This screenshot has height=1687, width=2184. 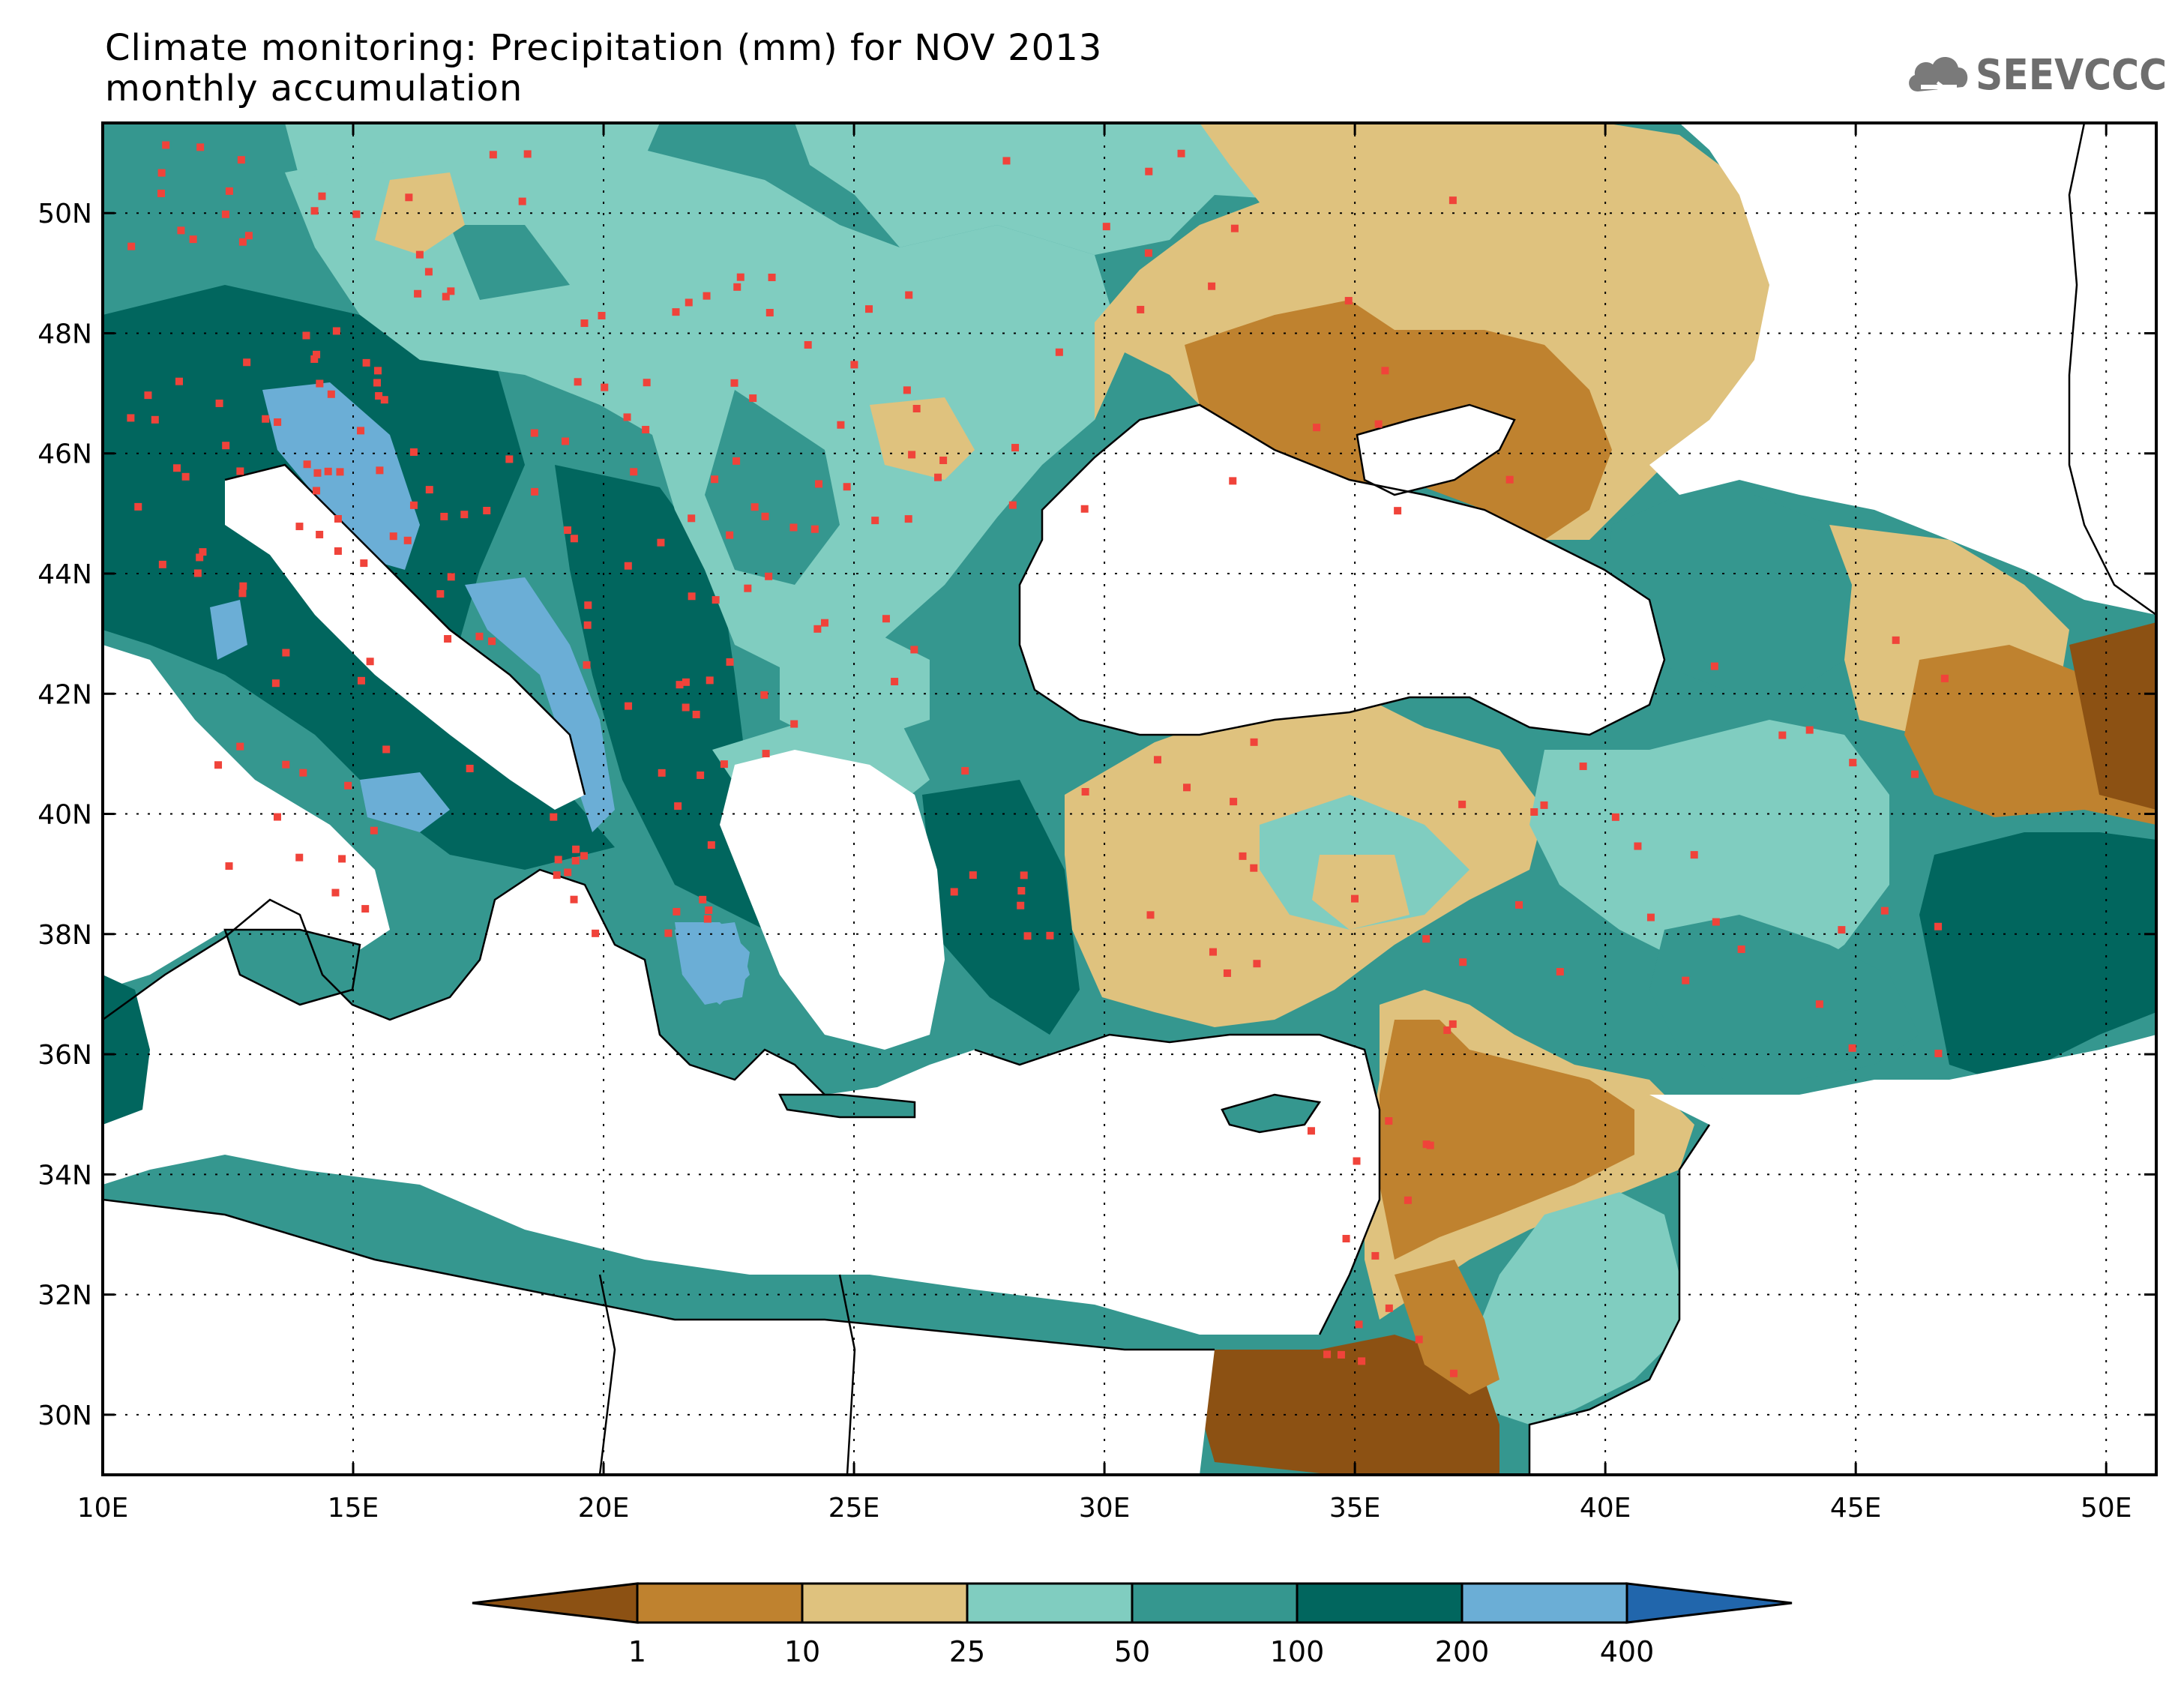 What do you see at coordinates (64, 1416) in the screenshot?
I see `lat-tick-label: 30N` at bounding box center [64, 1416].